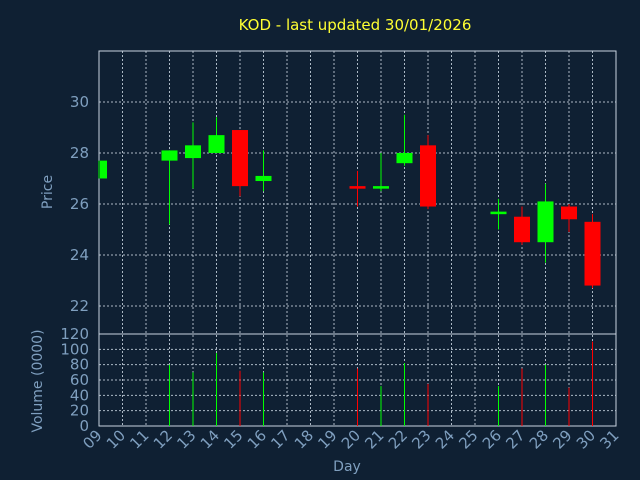 The width and height of the screenshot is (640, 480). What do you see at coordinates (257, 439) in the screenshot?
I see `x-tick-label: 16` at bounding box center [257, 439].